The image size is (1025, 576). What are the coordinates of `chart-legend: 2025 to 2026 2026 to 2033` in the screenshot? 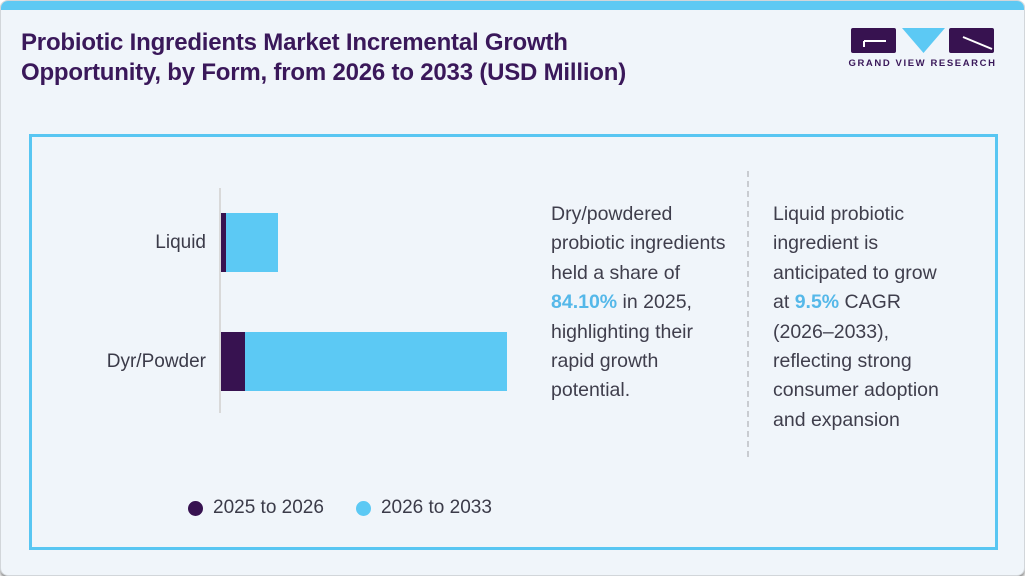 It's located at (340, 508).